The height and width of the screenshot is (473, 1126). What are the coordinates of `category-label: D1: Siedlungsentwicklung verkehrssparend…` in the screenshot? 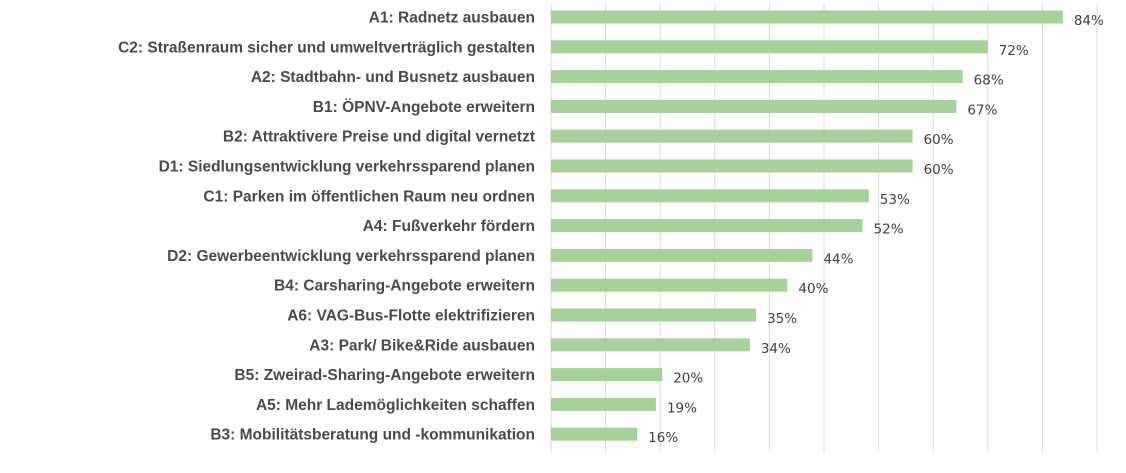 It's located at (347, 167).